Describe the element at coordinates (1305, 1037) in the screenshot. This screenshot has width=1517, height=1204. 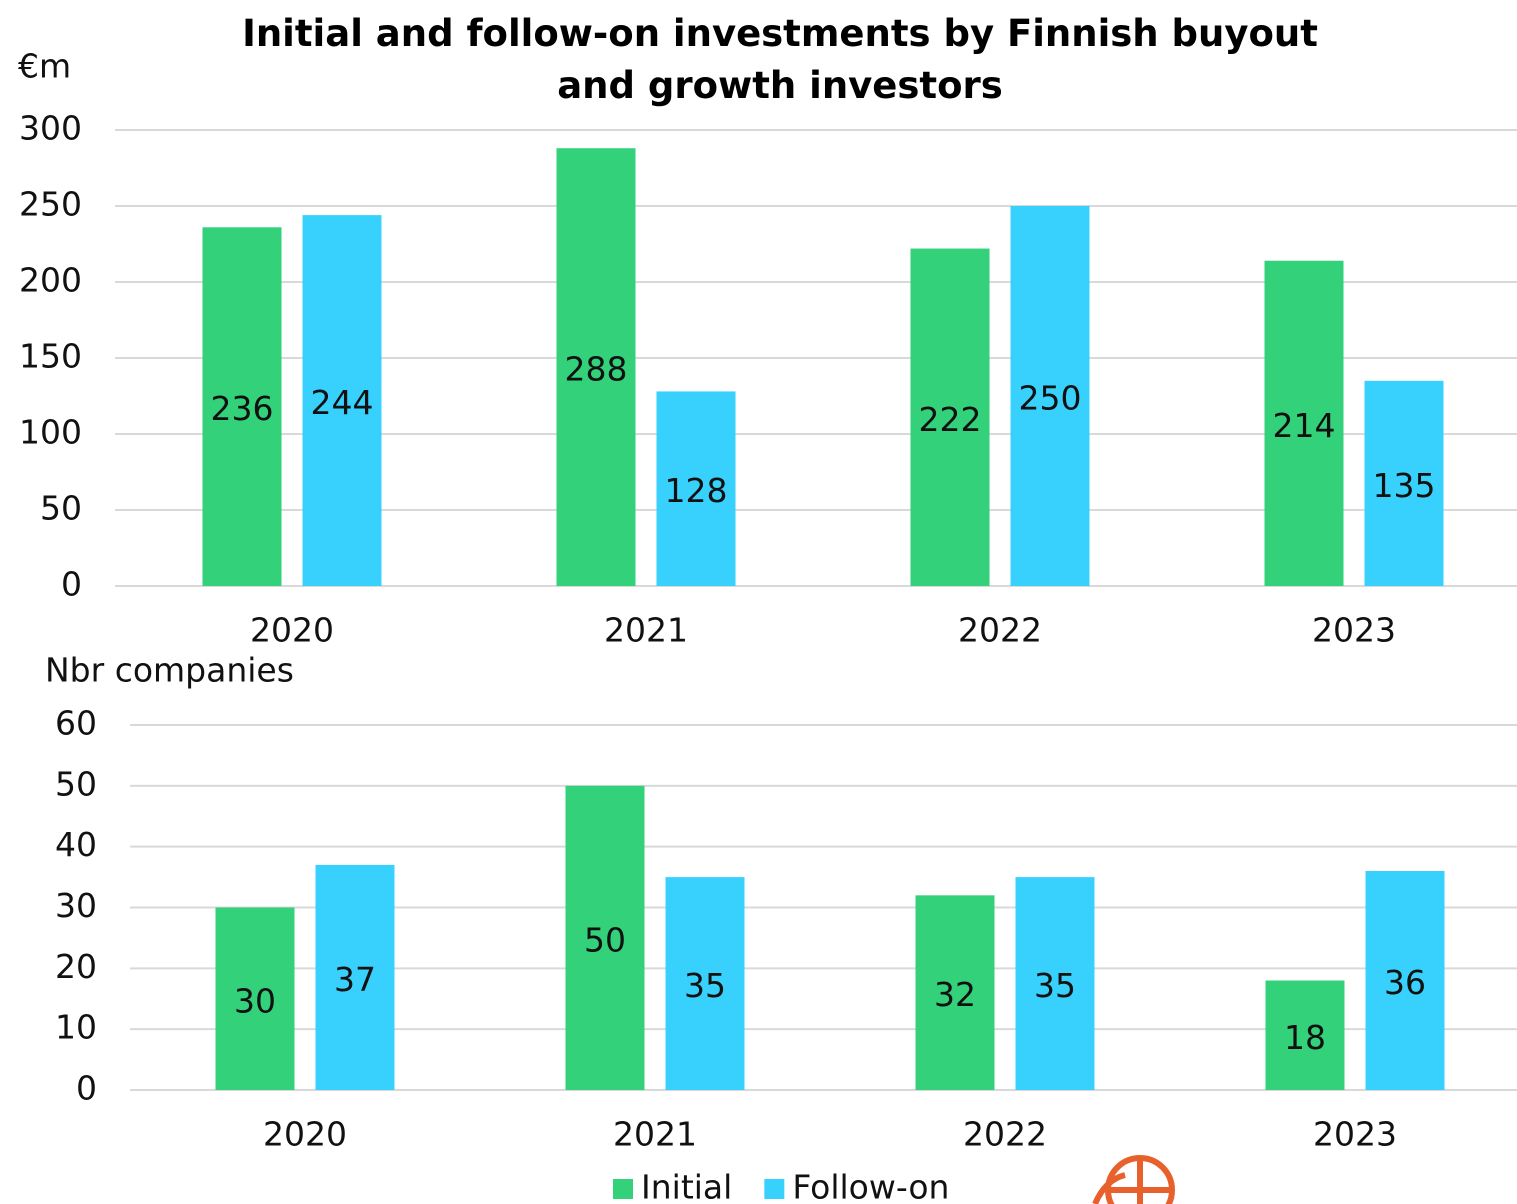
I see `data-label: 18` at that location.